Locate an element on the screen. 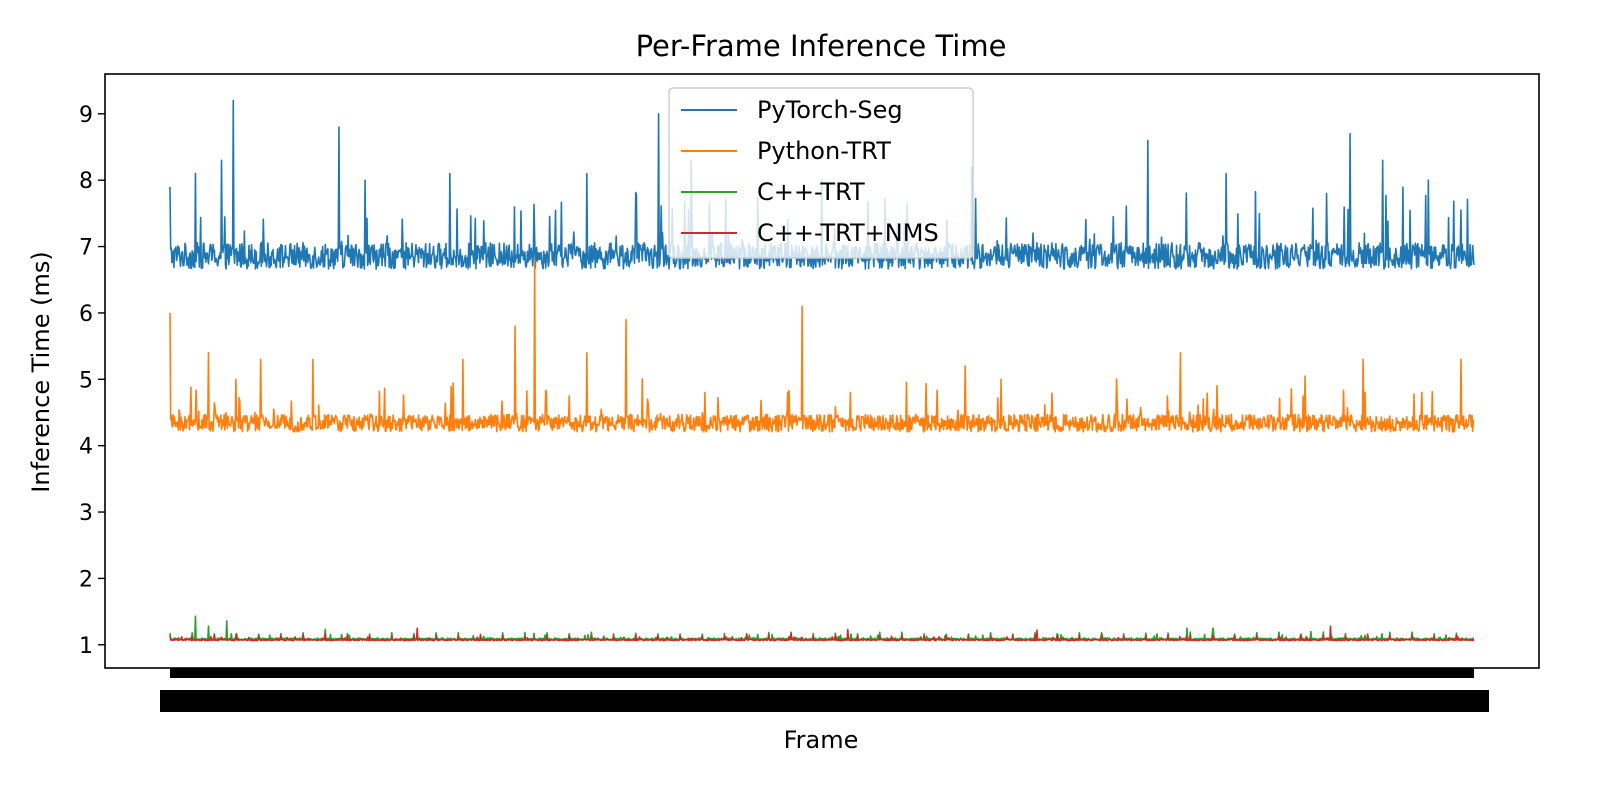 The height and width of the screenshot is (800, 1600). y-tick-label: 4 is located at coordinates (86, 447).